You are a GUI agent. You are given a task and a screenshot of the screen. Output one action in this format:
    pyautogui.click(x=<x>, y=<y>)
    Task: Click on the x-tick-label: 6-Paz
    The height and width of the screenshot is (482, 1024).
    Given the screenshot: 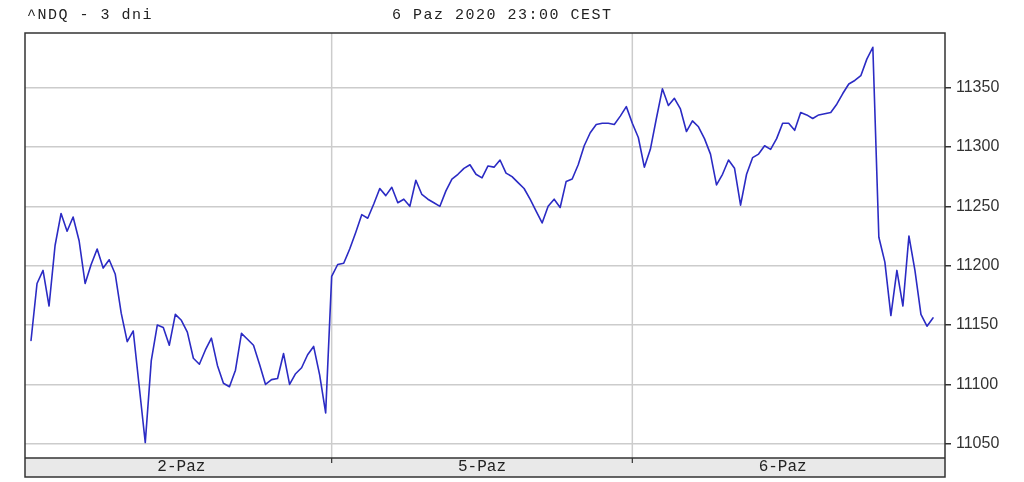 What is the action you would take?
    pyautogui.click(x=782, y=467)
    